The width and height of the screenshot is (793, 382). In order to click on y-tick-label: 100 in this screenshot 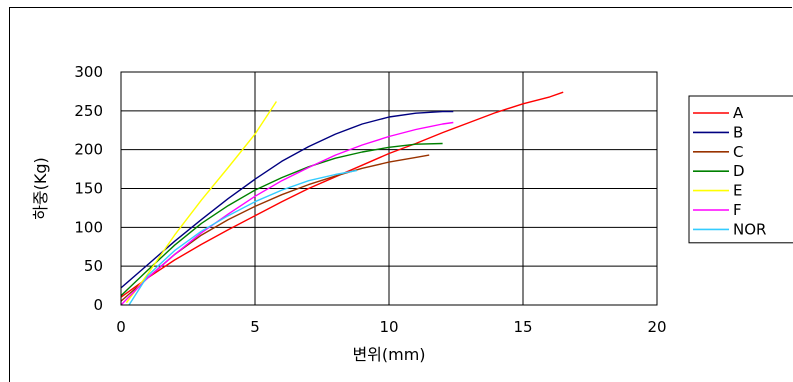, I will do `click(88, 227)`.